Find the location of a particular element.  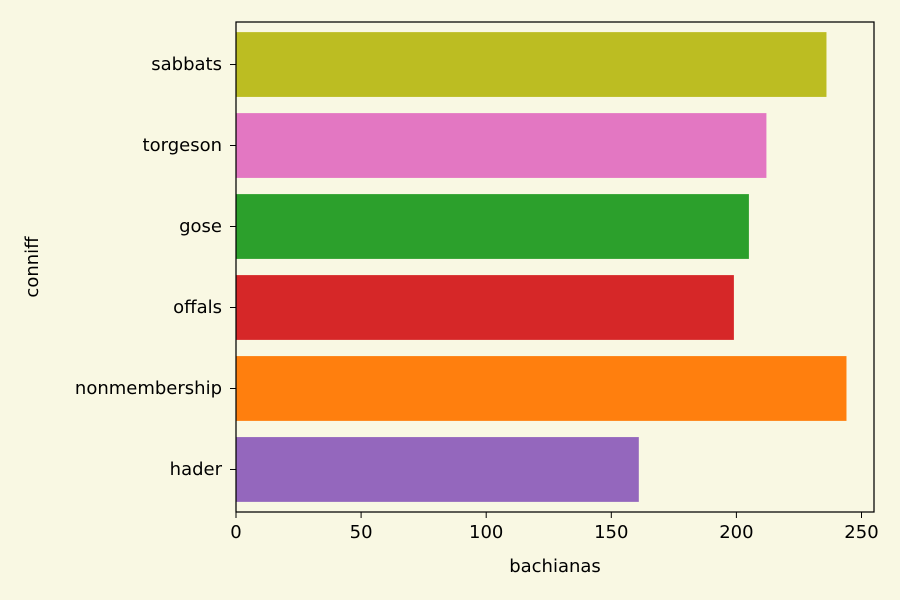

x-axis-title: bachianas is located at coordinates (555, 566).